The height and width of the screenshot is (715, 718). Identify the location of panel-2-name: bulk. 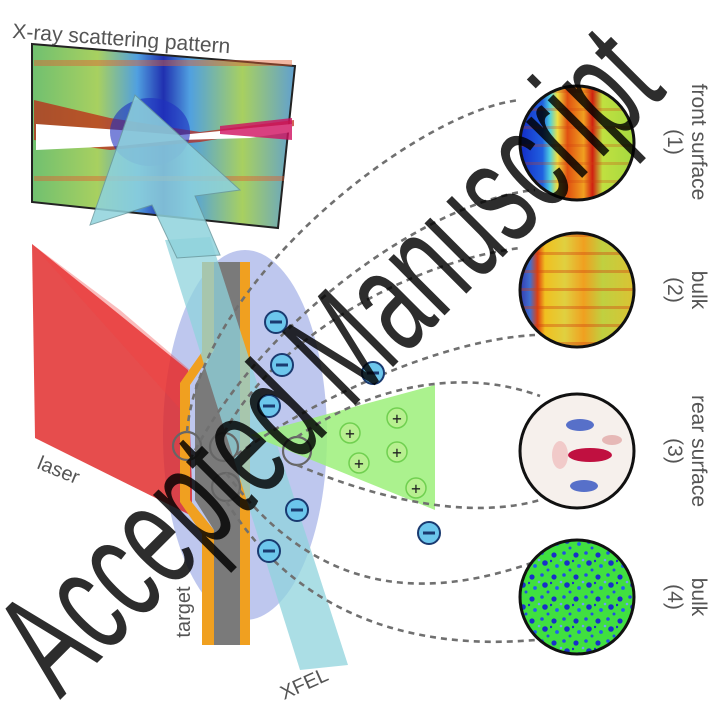
(698, 290).